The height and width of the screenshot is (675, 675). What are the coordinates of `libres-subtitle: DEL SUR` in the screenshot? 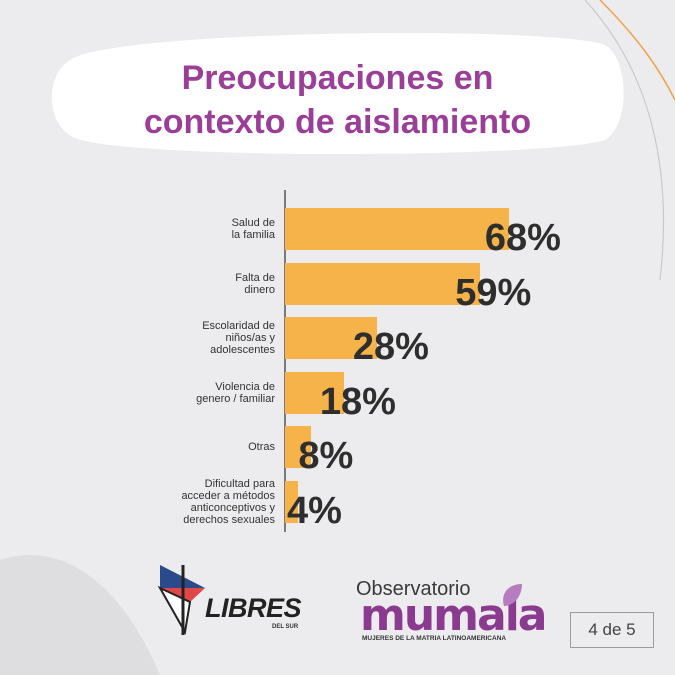 It's located at (285, 627).